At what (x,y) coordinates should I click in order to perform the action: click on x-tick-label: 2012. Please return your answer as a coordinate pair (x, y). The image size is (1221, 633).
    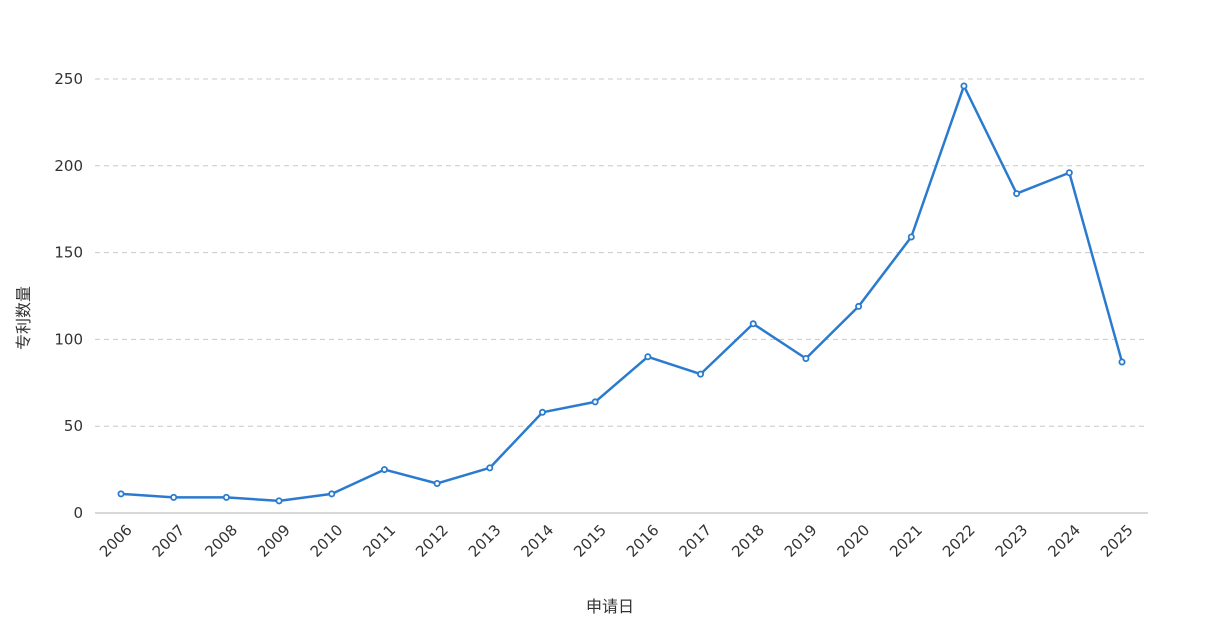
    Looking at the image, I should click on (432, 541).